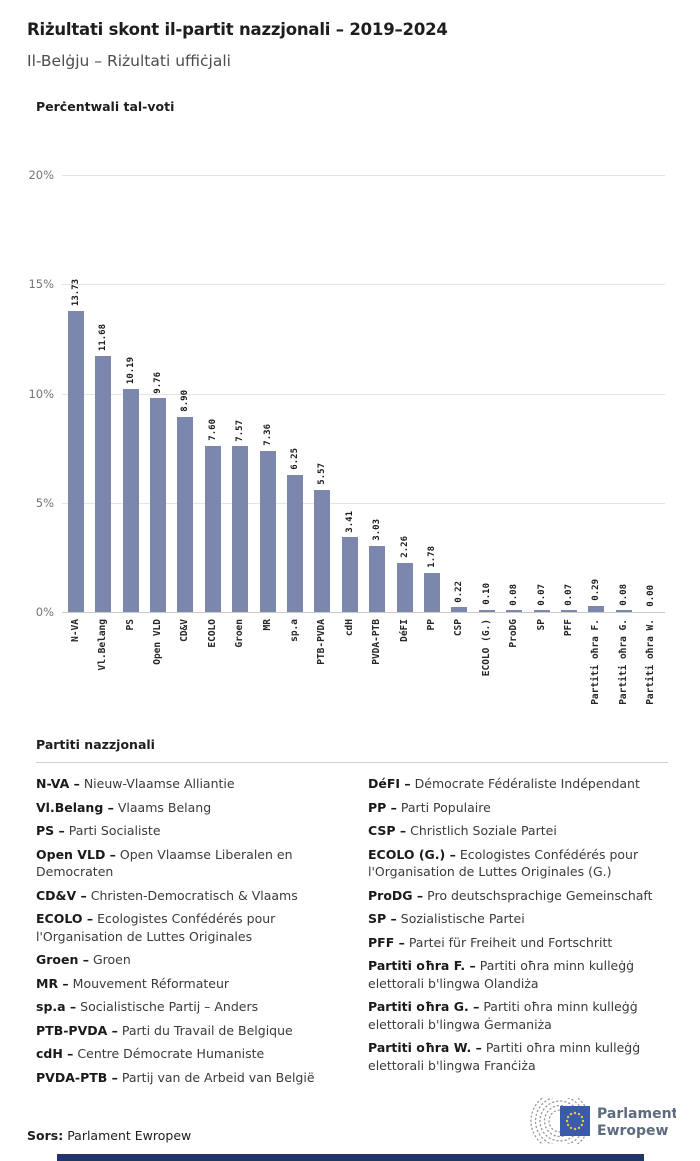 This screenshot has width=700, height=1161. Describe the element at coordinates (389, 783) in the screenshot. I see `party-abbreviation: DéFI –` at that location.